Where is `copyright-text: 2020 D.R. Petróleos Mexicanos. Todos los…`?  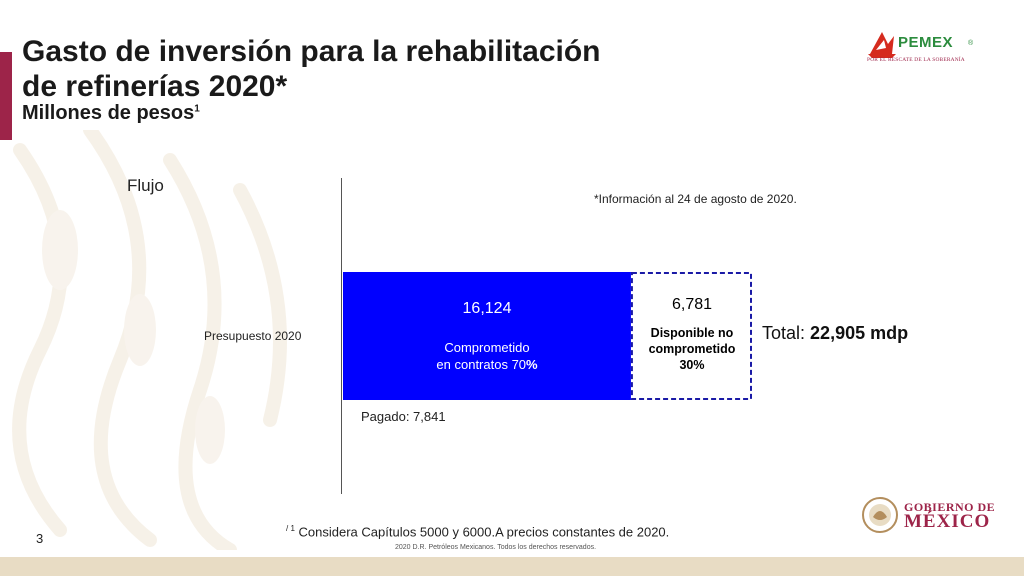
copyright-text: 2020 D.R. Petróleos Mexicanos. Todos los… is located at coordinates (496, 547).